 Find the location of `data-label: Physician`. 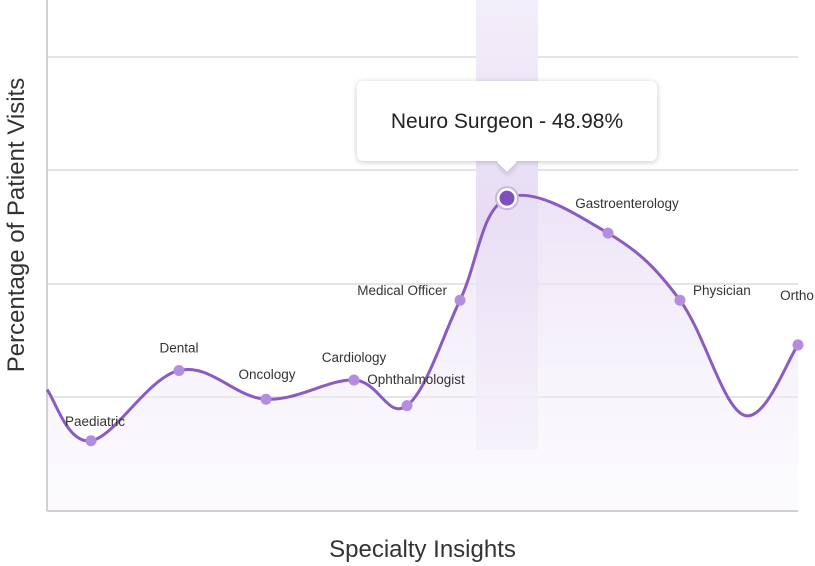

data-label: Physician is located at coordinates (722, 290).